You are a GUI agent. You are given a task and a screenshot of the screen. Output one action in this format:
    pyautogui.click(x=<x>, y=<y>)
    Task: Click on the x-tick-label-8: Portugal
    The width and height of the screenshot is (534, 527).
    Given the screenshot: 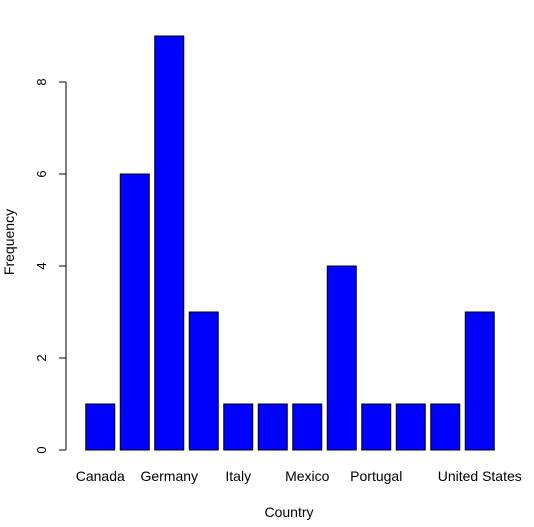 What is the action you would take?
    pyautogui.click(x=376, y=476)
    